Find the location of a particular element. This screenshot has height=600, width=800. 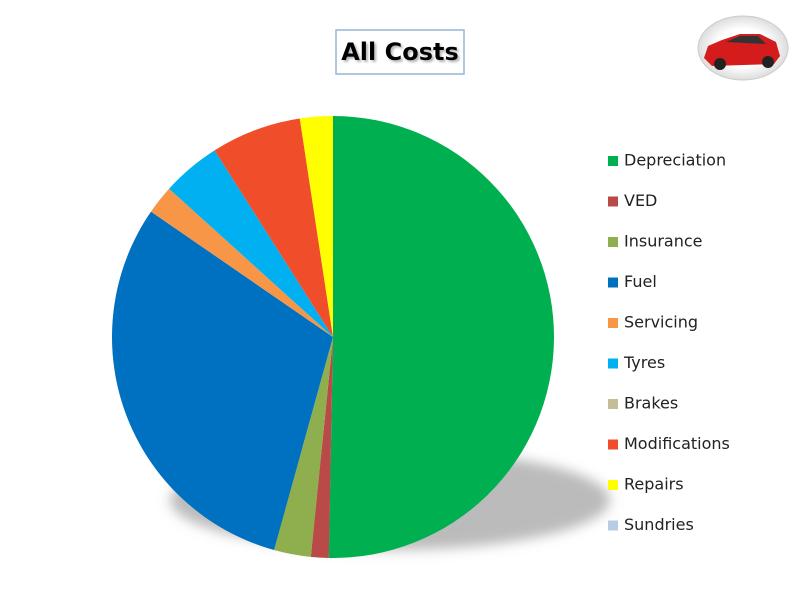

legend-label: Repairs is located at coordinates (654, 484).